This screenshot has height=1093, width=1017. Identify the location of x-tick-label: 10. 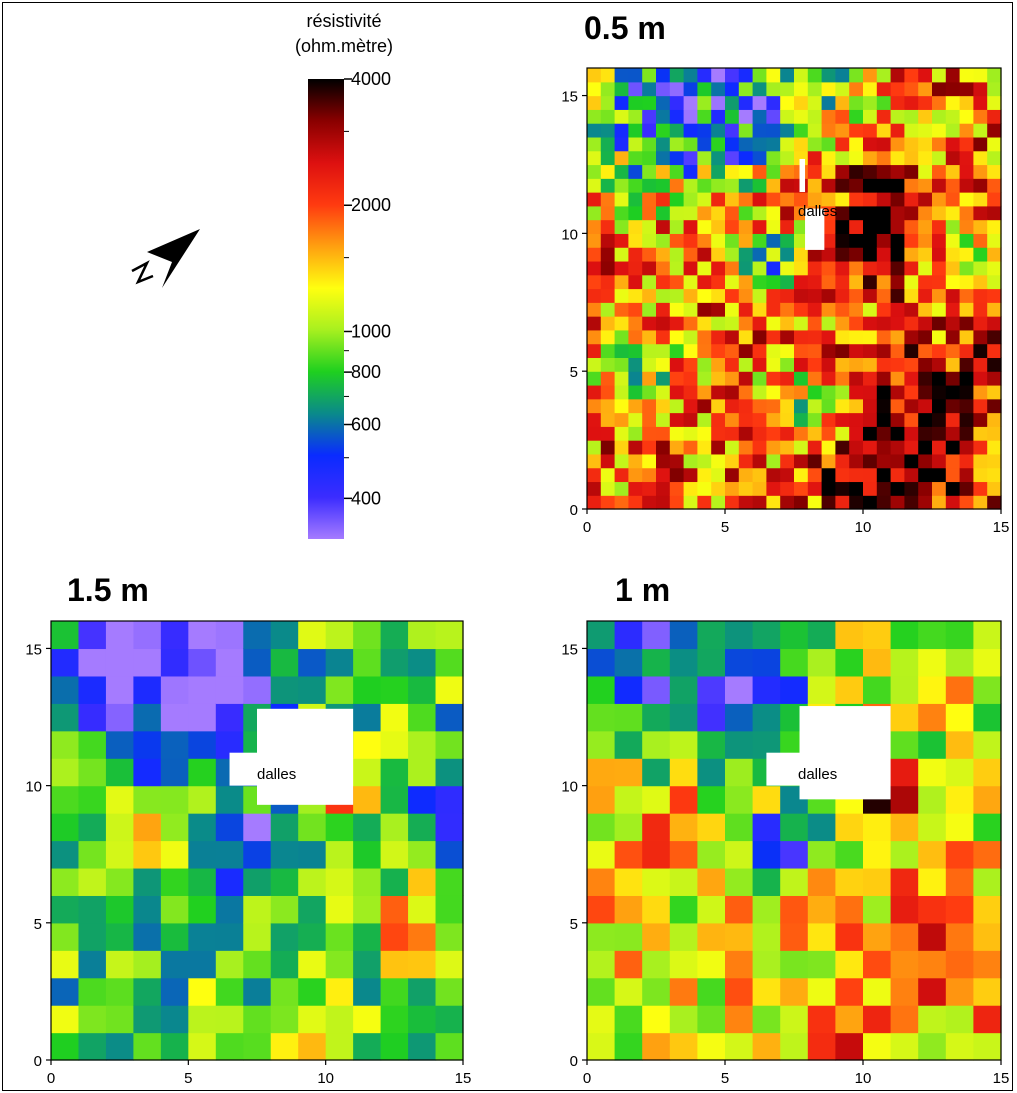
(863, 1078).